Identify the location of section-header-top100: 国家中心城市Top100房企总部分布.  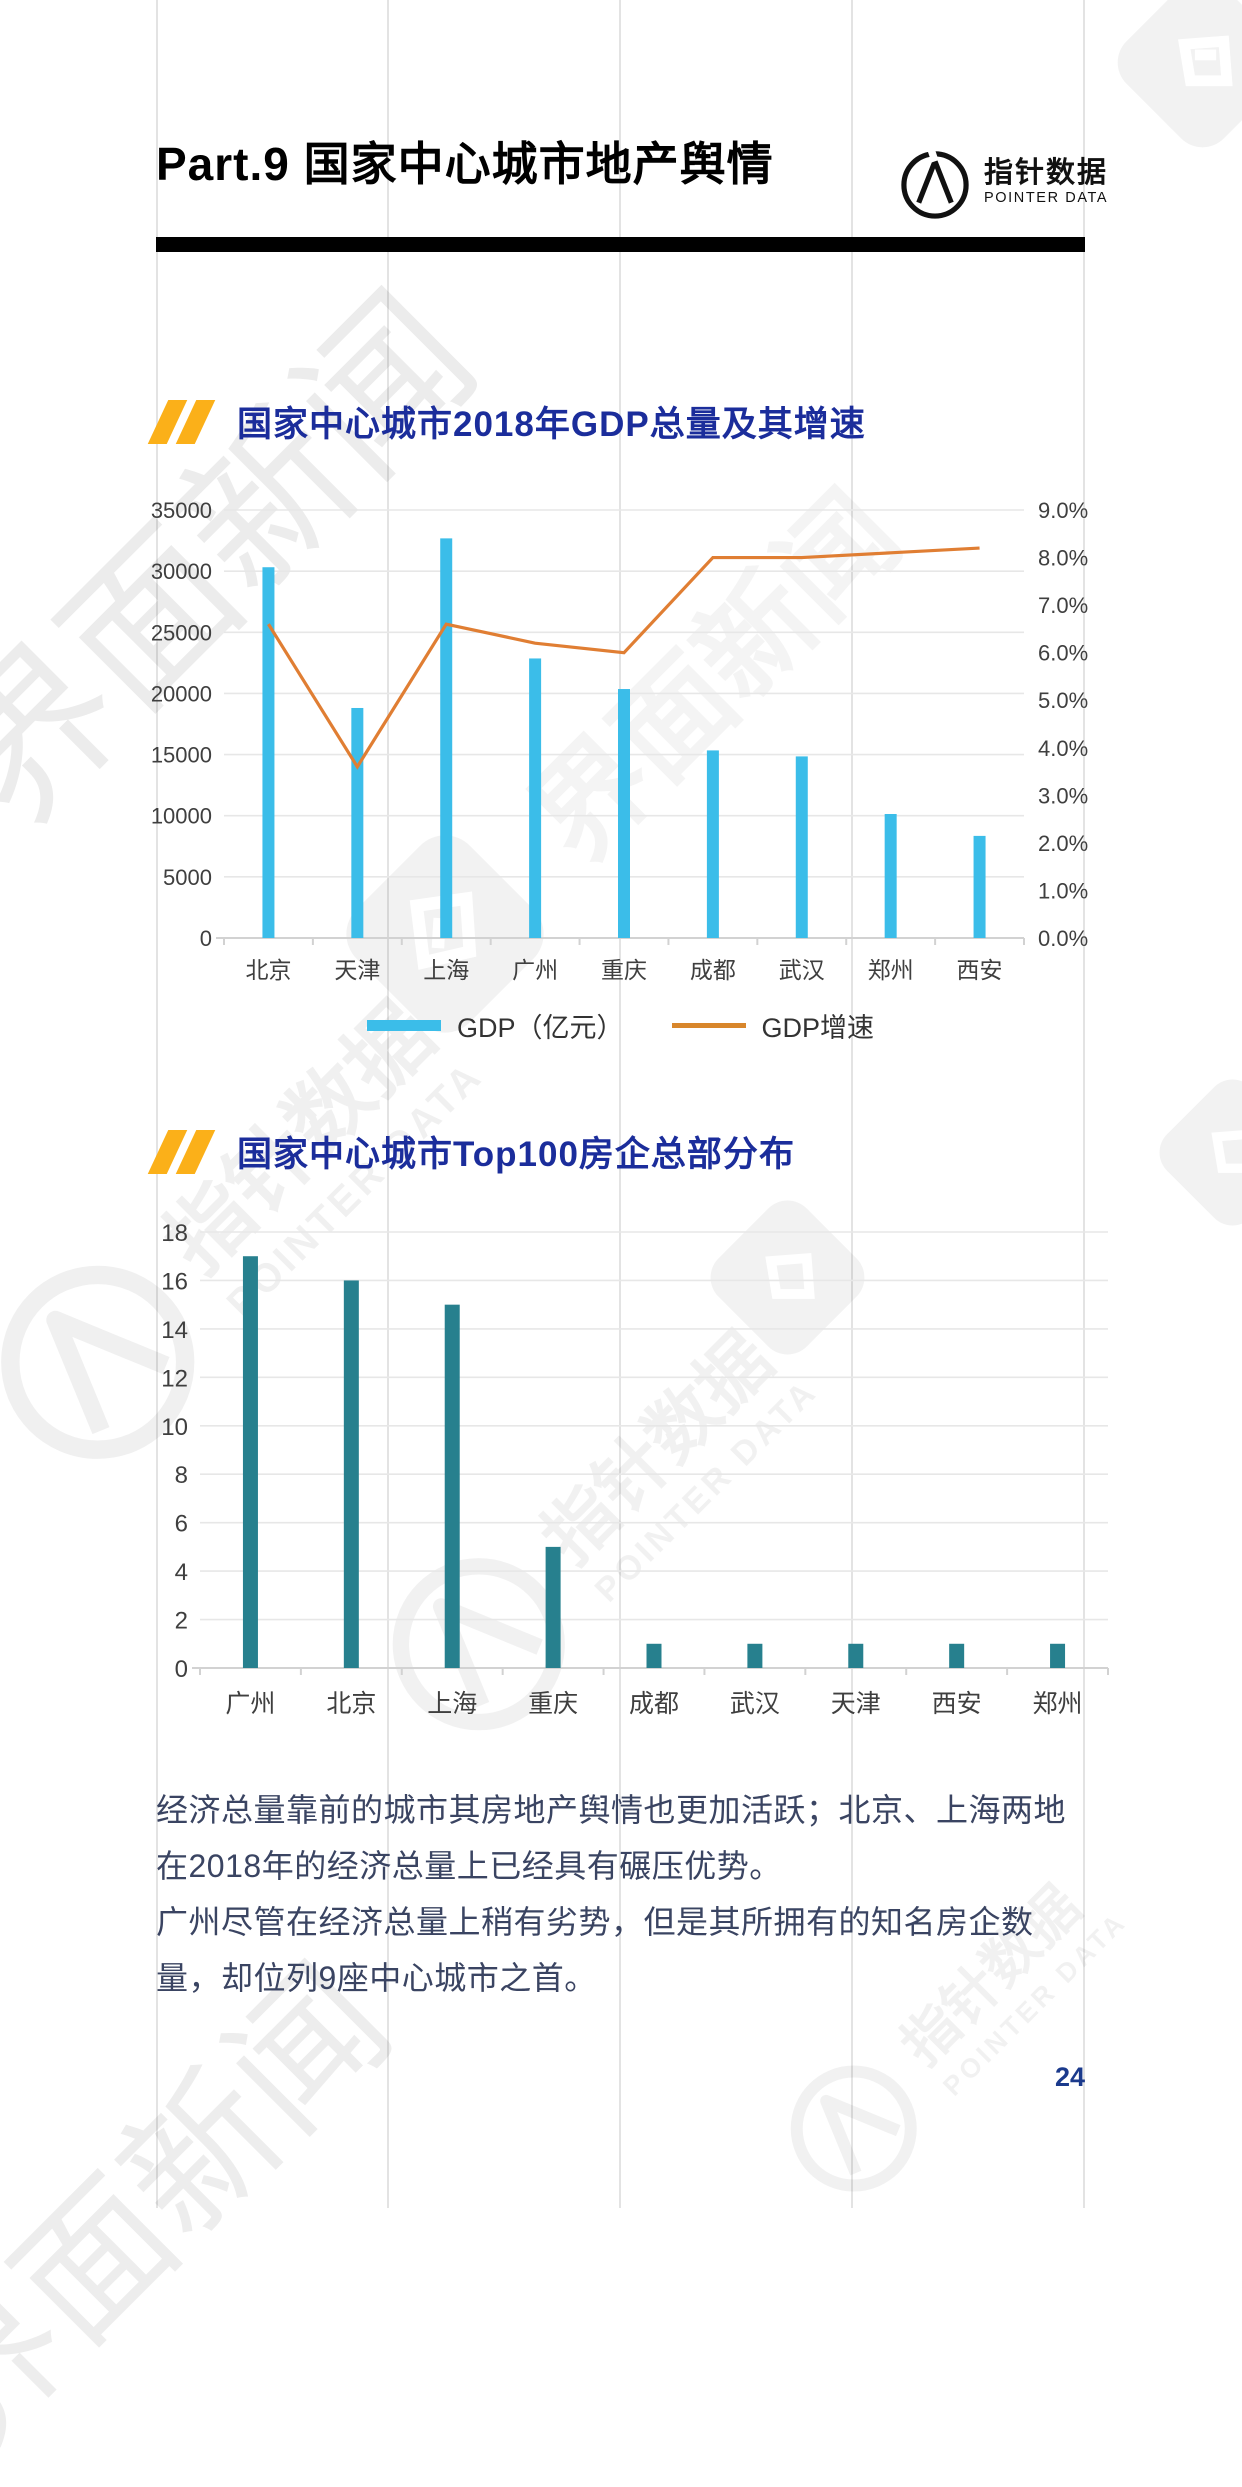
(471, 1151).